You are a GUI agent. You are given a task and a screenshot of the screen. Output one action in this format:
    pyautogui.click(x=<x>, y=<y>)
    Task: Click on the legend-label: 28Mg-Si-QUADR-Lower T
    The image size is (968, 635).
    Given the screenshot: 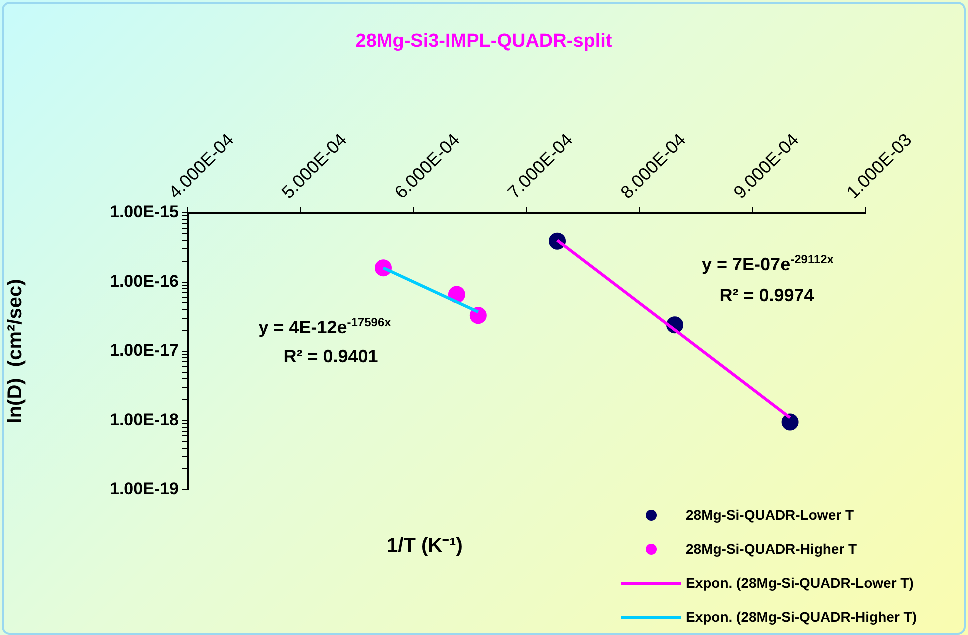 What is the action you would take?
    pyautogui.click(x=770, y=515)
    